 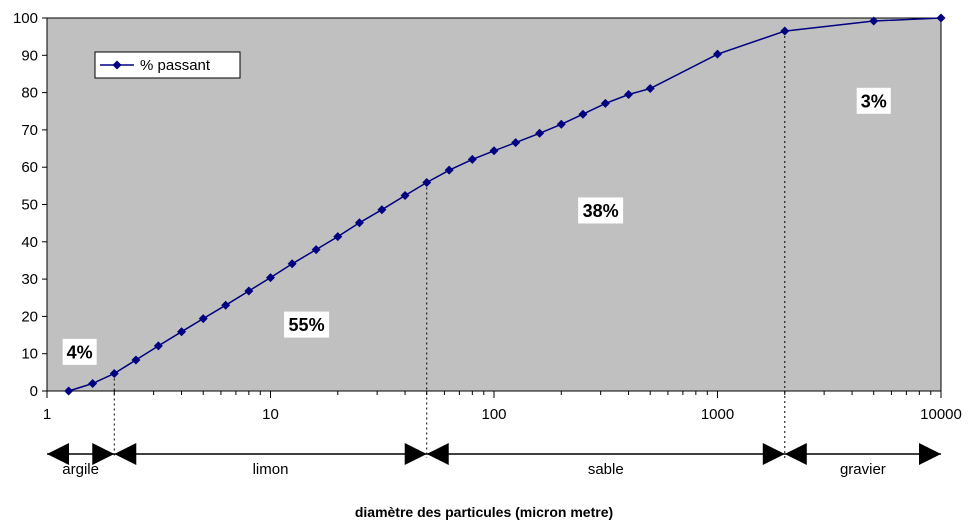 What do you see at coordinates (29, 55) in the screenshot?
I see `y-tick-label: 90` at bounding box center [29, 55].